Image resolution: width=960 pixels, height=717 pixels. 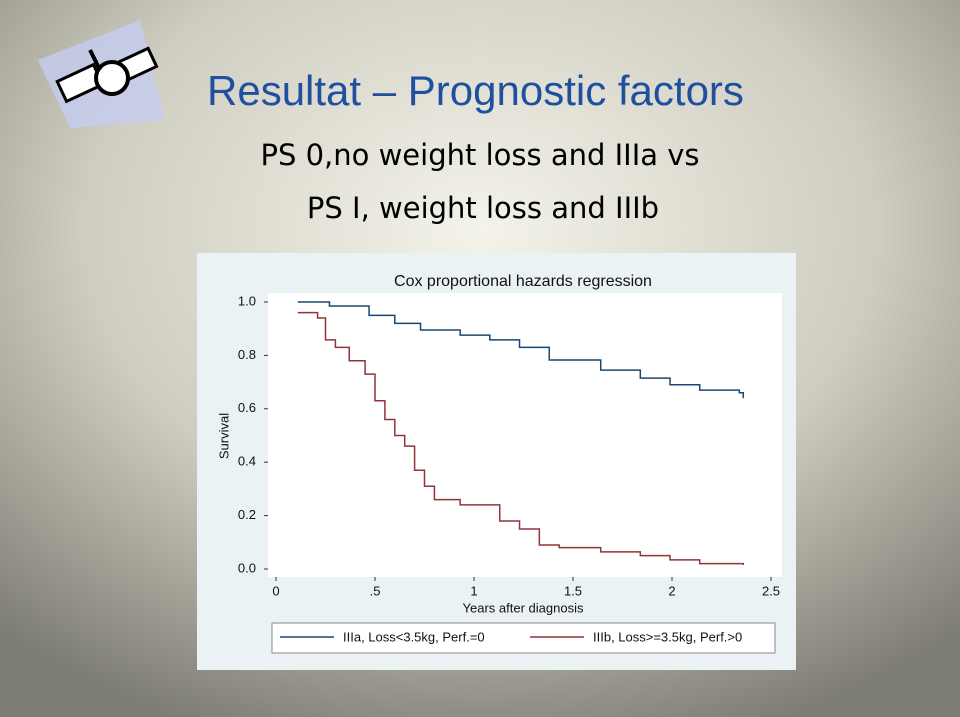 I want to click on legend-label: IIIb, Loss>=3.5kg, Perf.>0, so click(x=667, y=636).